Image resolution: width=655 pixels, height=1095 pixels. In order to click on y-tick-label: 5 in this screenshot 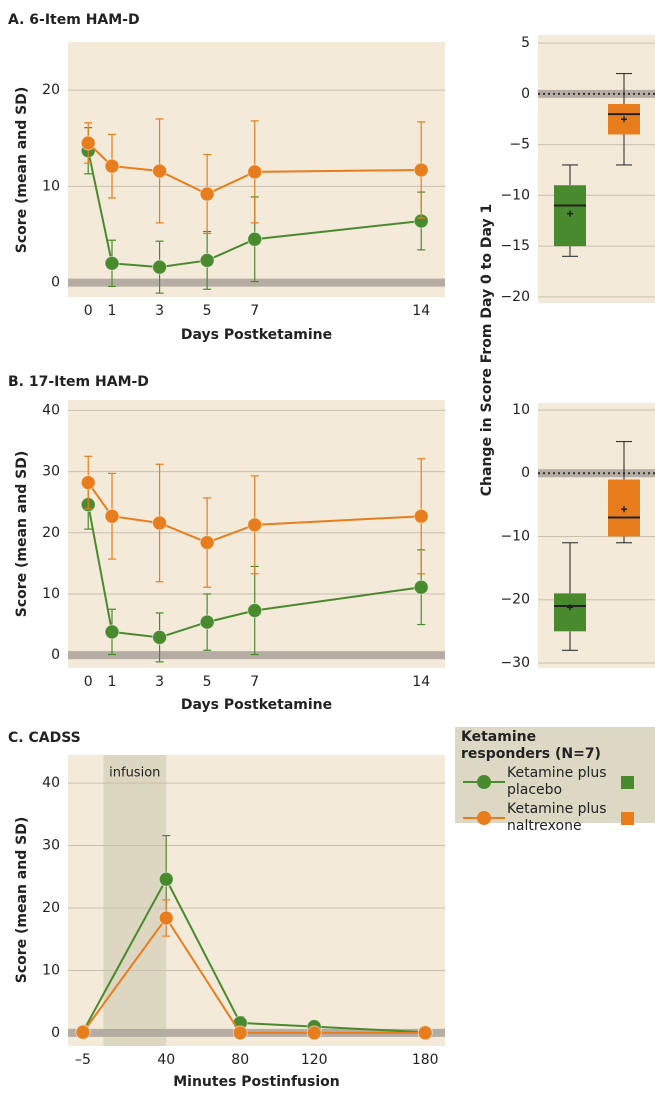, I will do `click(525, 43)`.